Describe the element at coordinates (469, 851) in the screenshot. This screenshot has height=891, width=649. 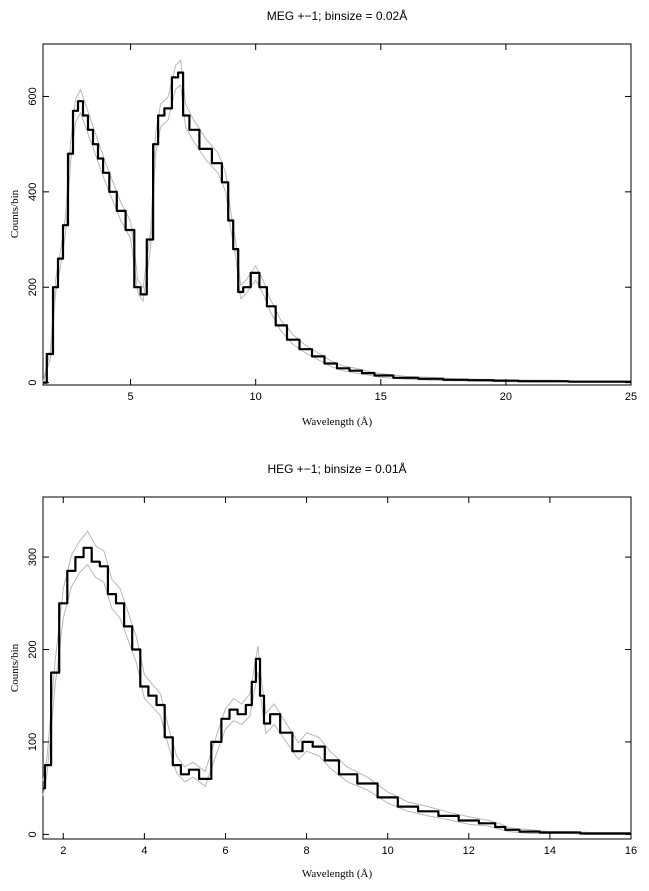
I see `heg-x-tick-label: 12` at that location.